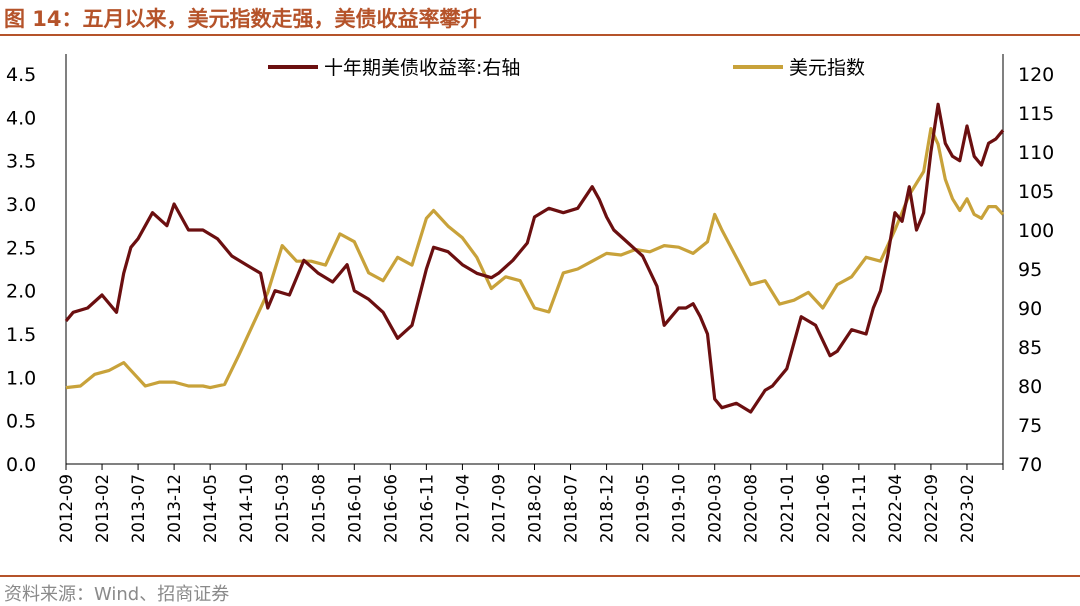 Image resolution: width=1080 pixels, height=606 pixels. Describe the element at coordinates (246, 508) in the screenshot. I see `x-tick-label: 2014-10` at that location.